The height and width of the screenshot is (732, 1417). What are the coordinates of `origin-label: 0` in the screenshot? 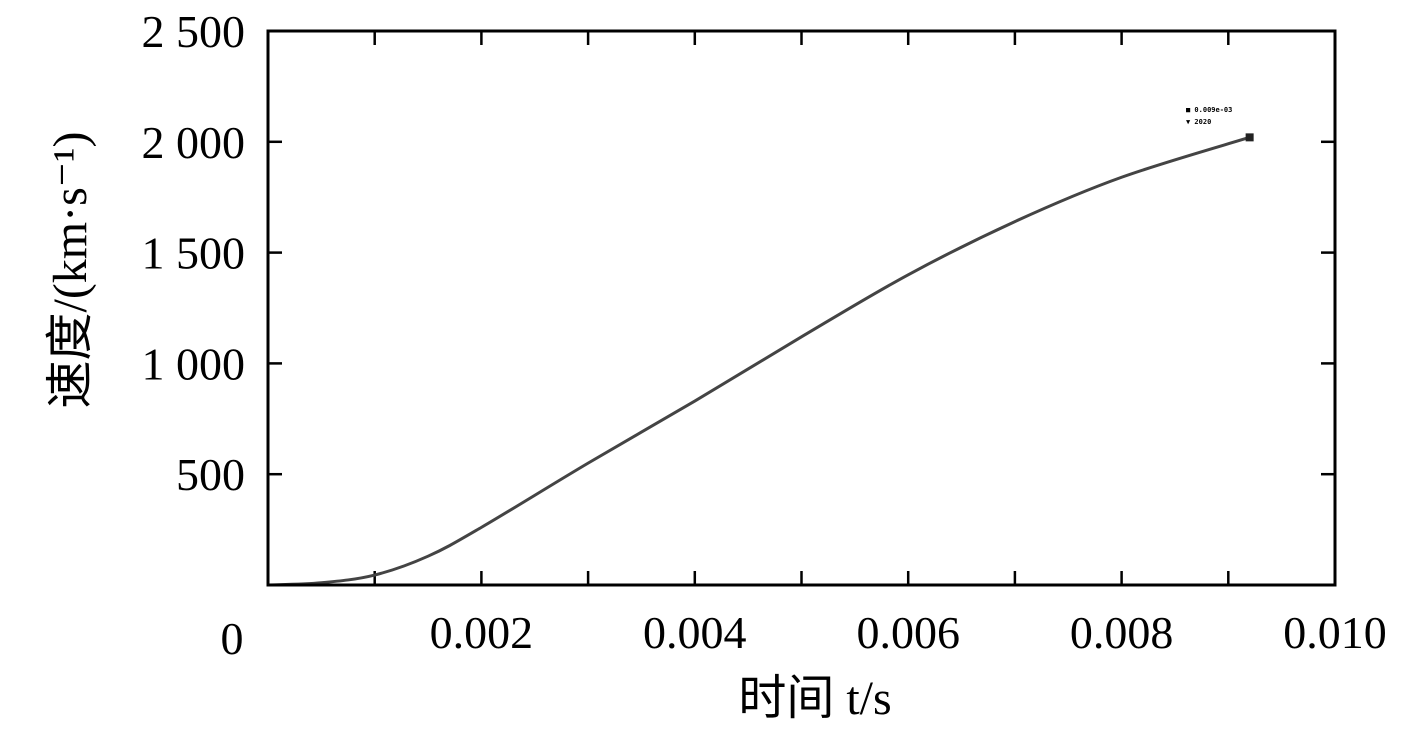 It's located at (232, 638).